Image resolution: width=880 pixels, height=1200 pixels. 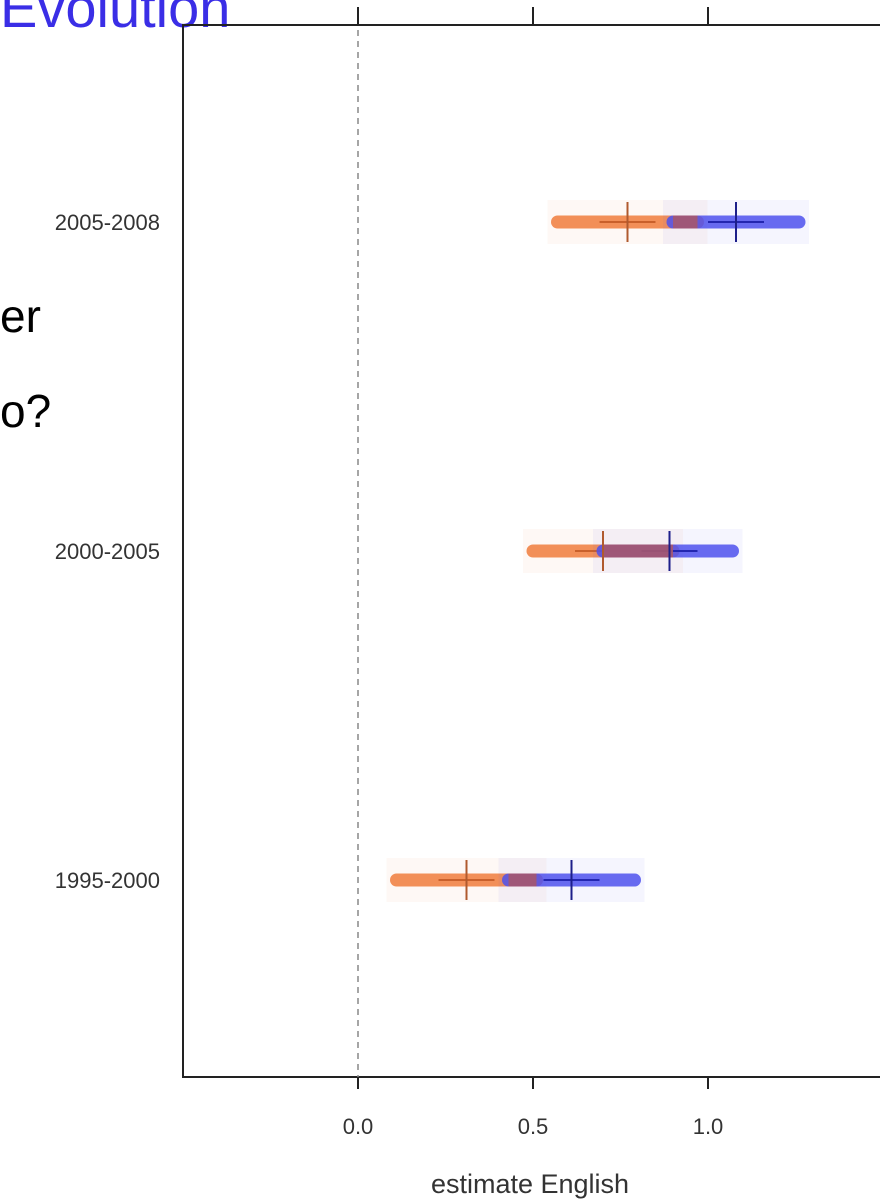 I want to click on x-tick-label: 0.5, so click(x=533, y=1126).